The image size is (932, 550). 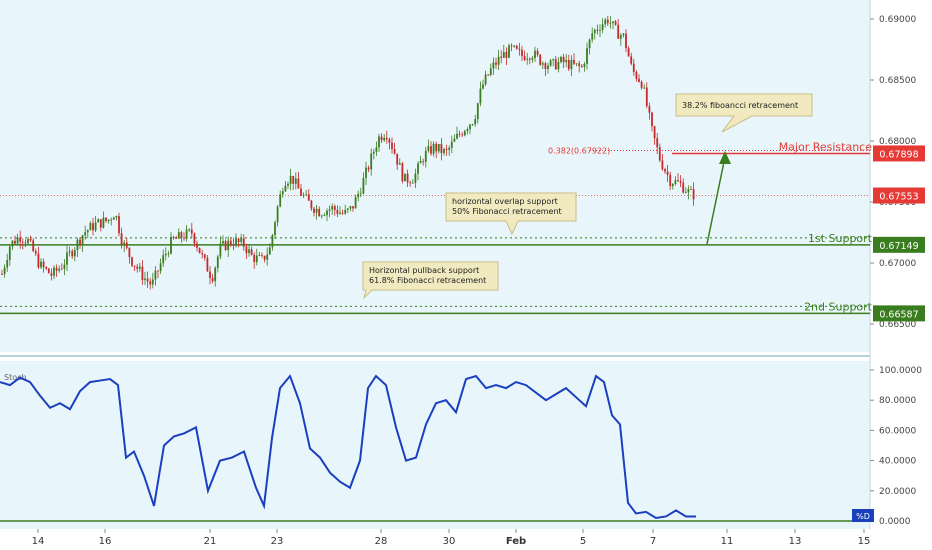 I want to click on projection-arrow, so click(x=716, y=200).